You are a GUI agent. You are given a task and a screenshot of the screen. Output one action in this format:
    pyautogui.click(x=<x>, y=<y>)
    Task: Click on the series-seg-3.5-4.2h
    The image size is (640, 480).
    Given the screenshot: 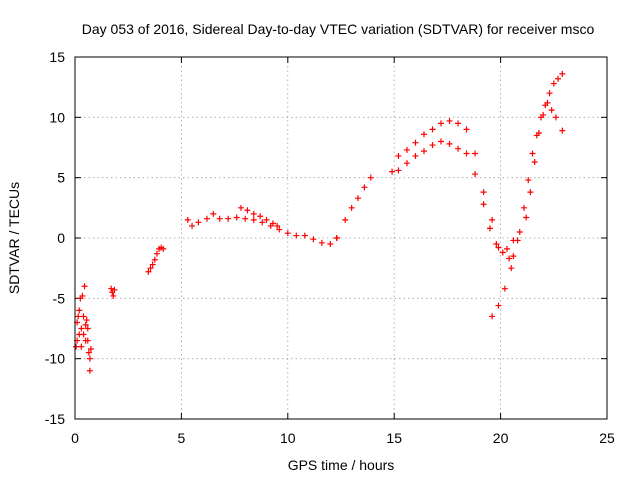 What is the action you would take?
    pyautogui.click(x=156, y=259)
    